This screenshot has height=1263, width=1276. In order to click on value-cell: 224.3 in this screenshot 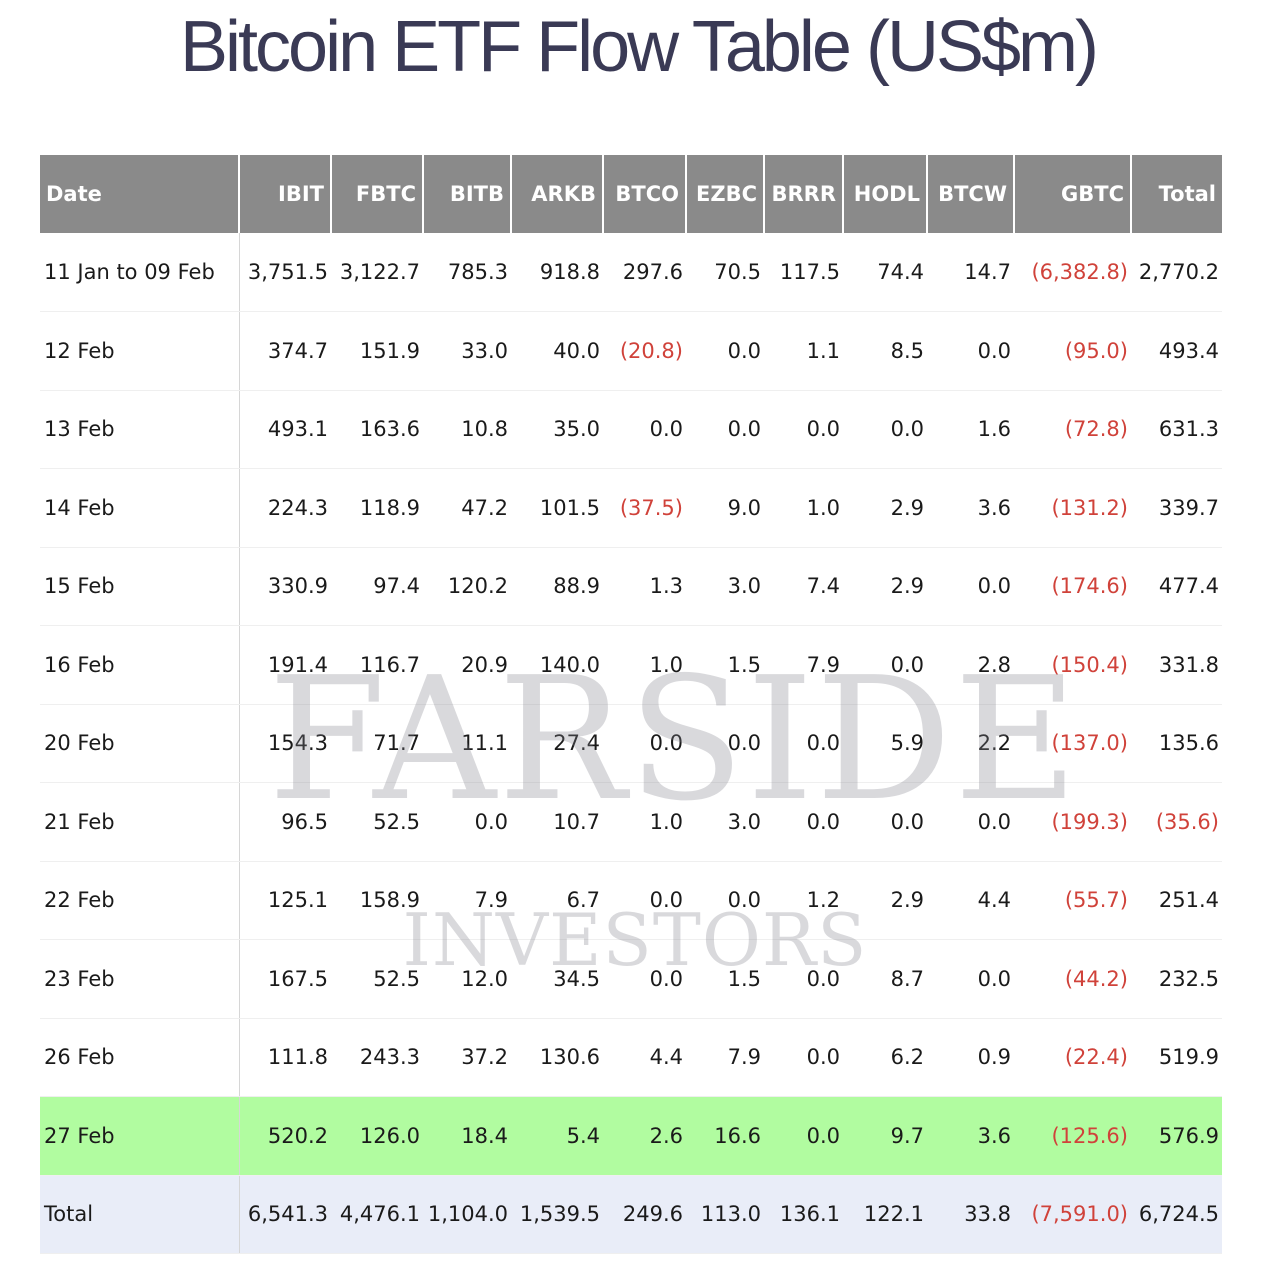, I will do `click(285, 508)`.